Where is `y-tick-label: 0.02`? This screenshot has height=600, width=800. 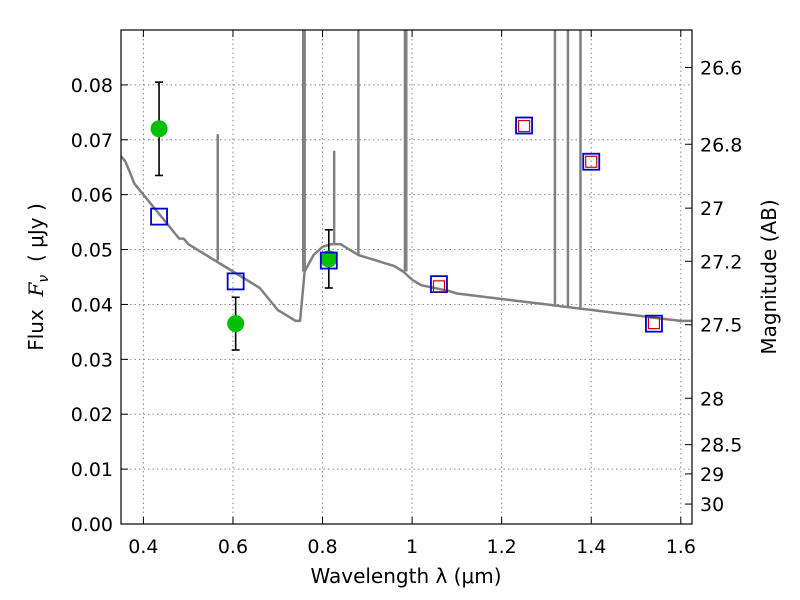 y-tick-label: 0.02 is located at coordinates (92, 415).